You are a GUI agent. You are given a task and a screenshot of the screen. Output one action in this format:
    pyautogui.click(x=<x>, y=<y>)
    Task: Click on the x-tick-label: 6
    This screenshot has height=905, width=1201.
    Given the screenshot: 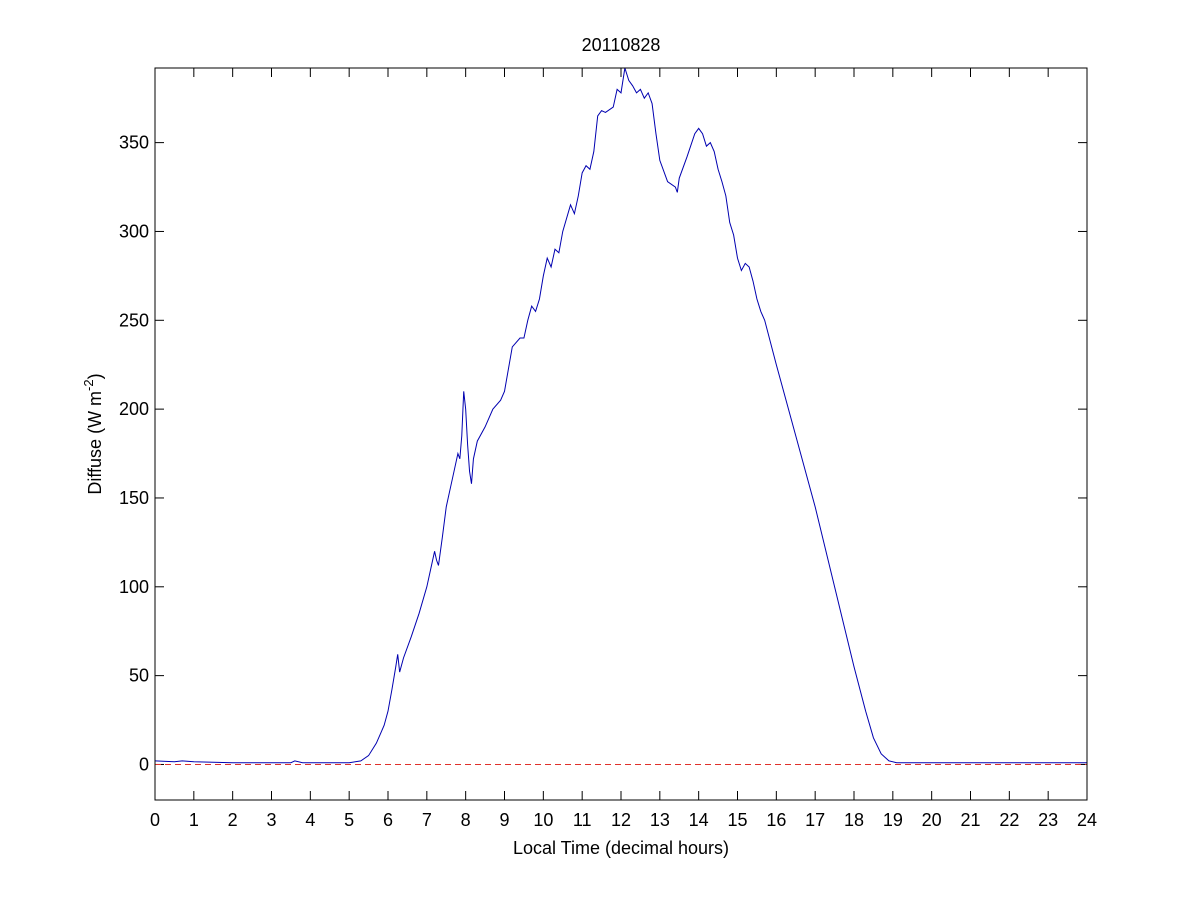 What is the action you would take?
    pyautogui.click(x=388, y=820)
    